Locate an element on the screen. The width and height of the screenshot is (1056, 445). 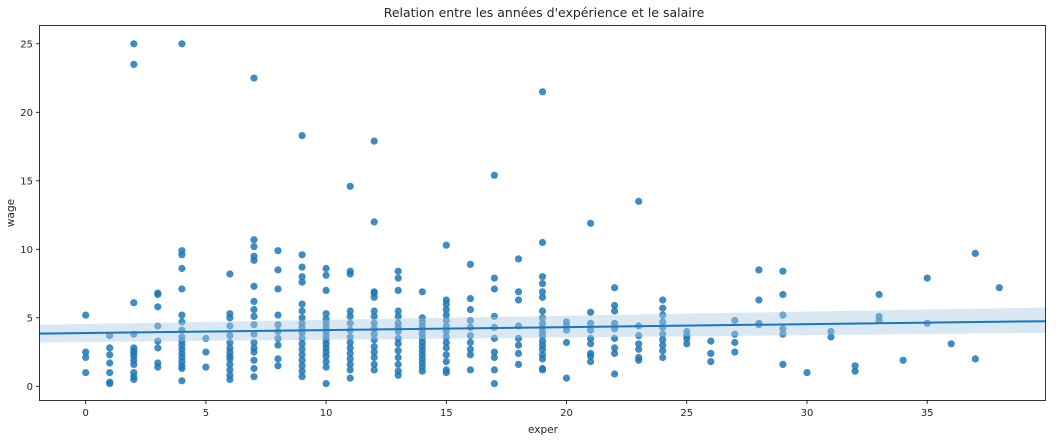
y-tick-label: 25 is located at coordinates (26, 44).